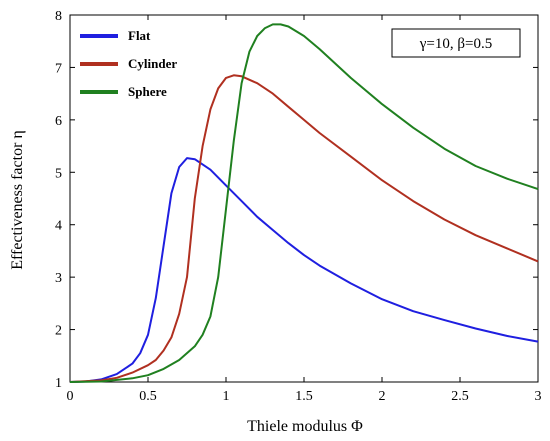 Image resolution: width=550 pixels, height=441 pixels. Describe the element at coordinates (58, 226) in the screenshot. I see `y-tick-label: 4` at that location.